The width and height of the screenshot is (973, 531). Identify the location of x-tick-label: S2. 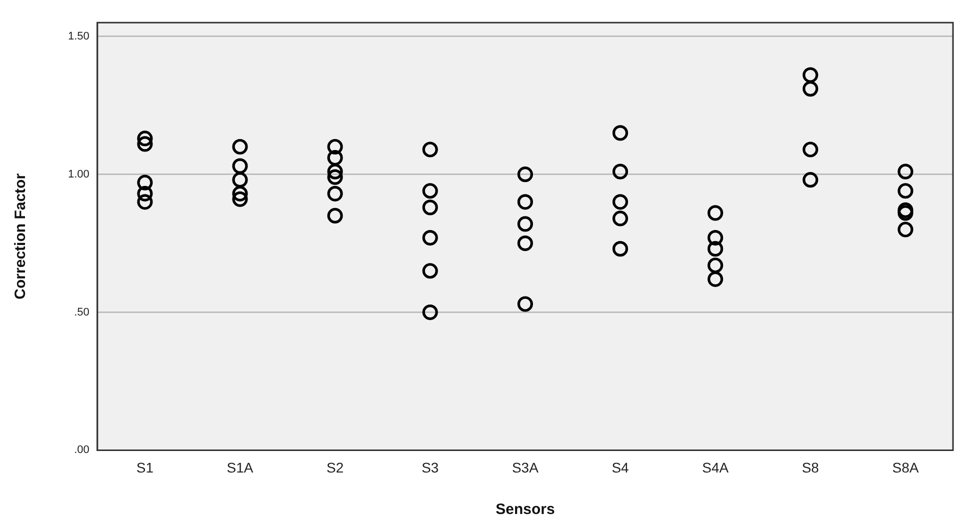
(335, 467).